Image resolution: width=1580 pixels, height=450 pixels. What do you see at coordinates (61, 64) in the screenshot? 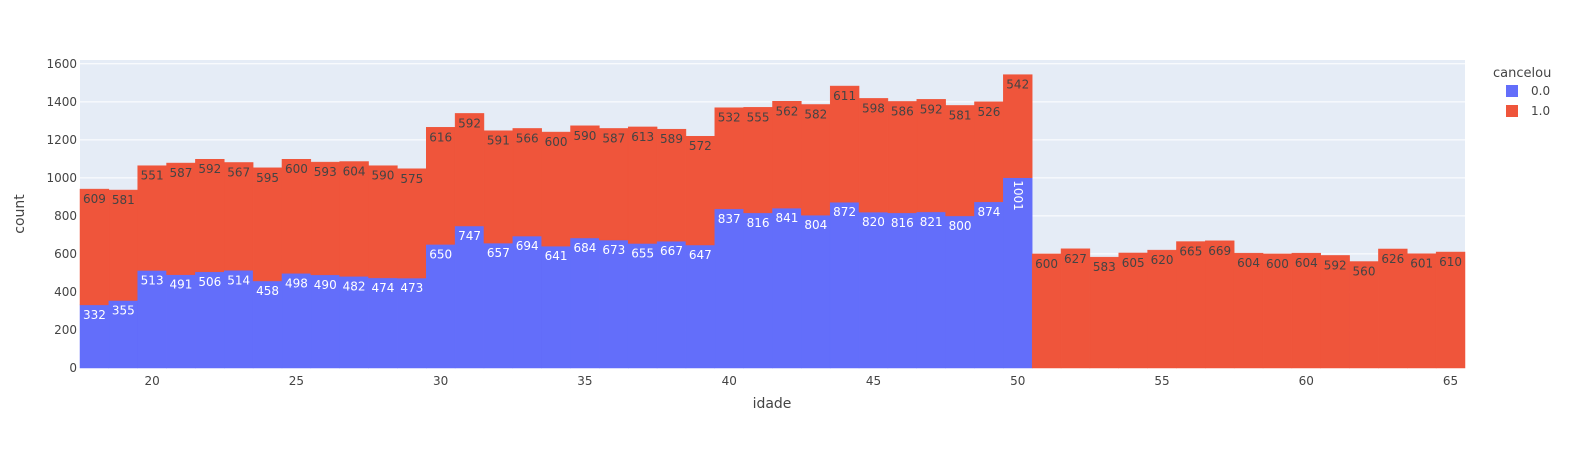
I see `y-tick-label: 1600` at bounding box center [61, 64].